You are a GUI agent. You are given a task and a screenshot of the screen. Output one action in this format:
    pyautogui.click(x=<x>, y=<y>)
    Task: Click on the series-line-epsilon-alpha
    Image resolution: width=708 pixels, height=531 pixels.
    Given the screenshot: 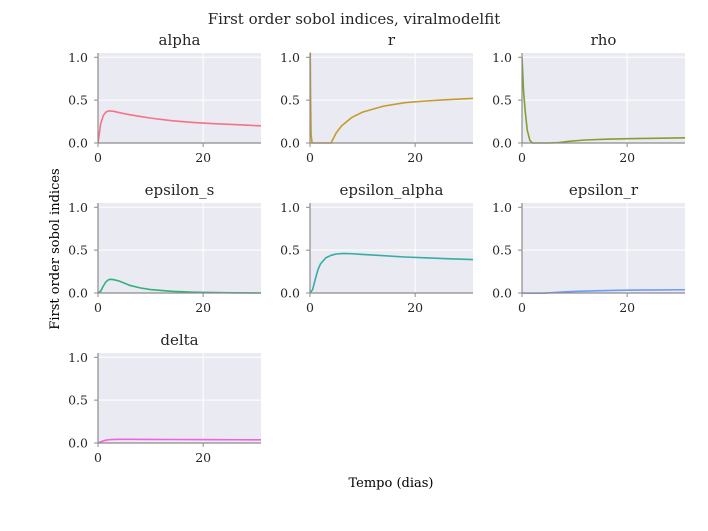 What is the action you would take?
    pyautogui.click(x=391, y=273)
    